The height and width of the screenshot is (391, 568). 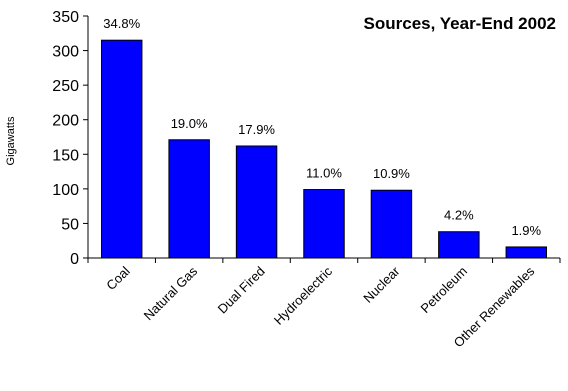 I want to click on bar-dual-fired, so click(x=256, y=202).